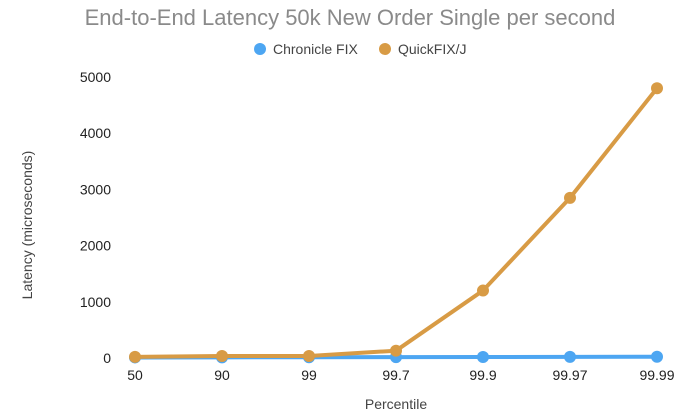 This screenshot has height=420, width=700. What do you see at coordinates (95, 133) in the screenshot?
I see `y-tick-label-4000: 4000` at bounding box center [95, 133].